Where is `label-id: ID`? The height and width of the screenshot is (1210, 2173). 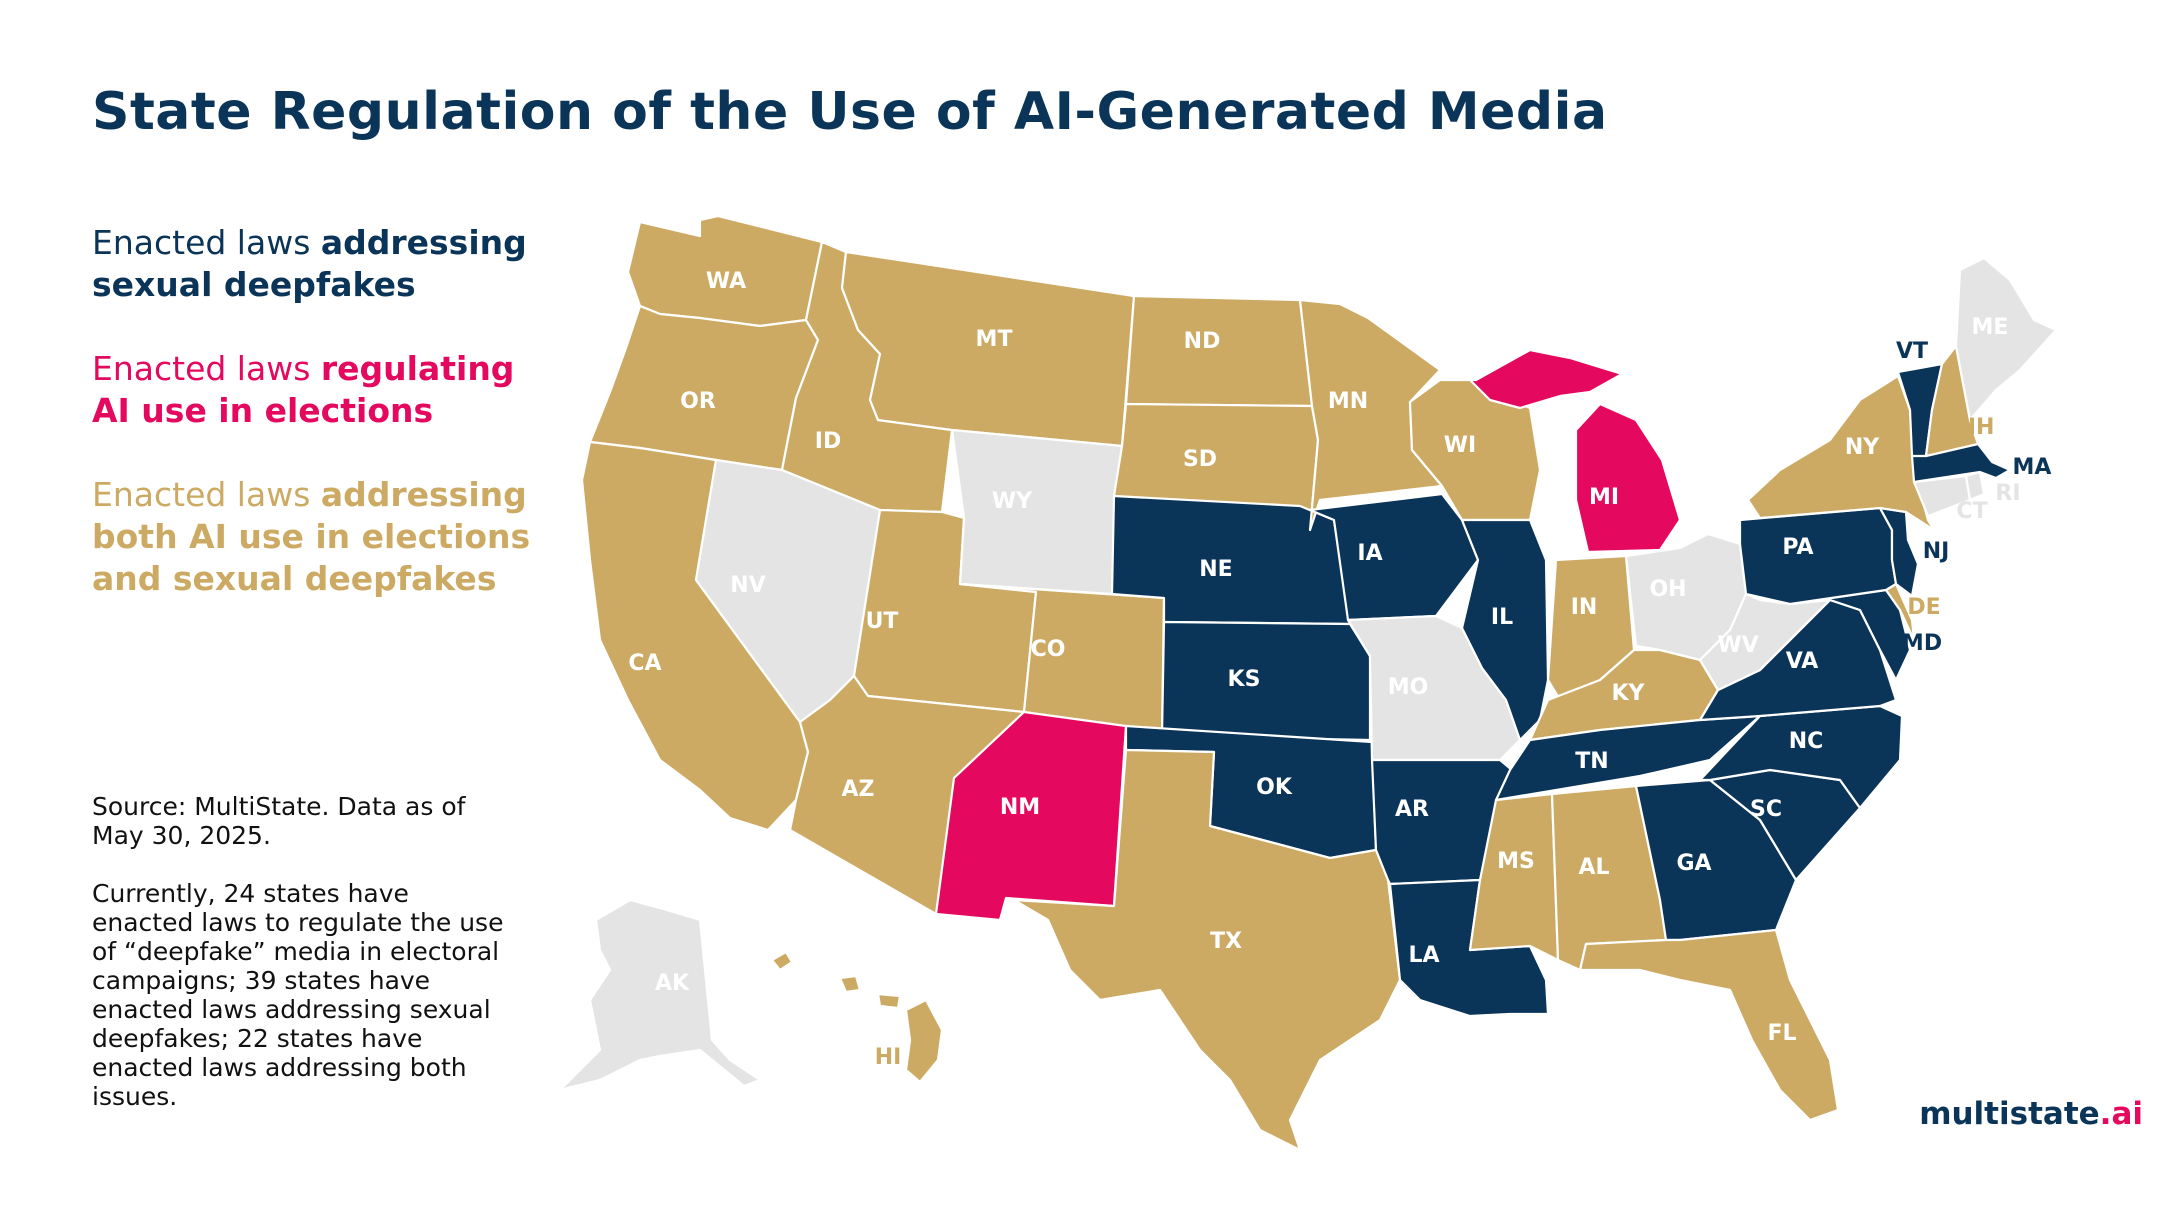 label-id: ID is located at coordinates (828, 441).